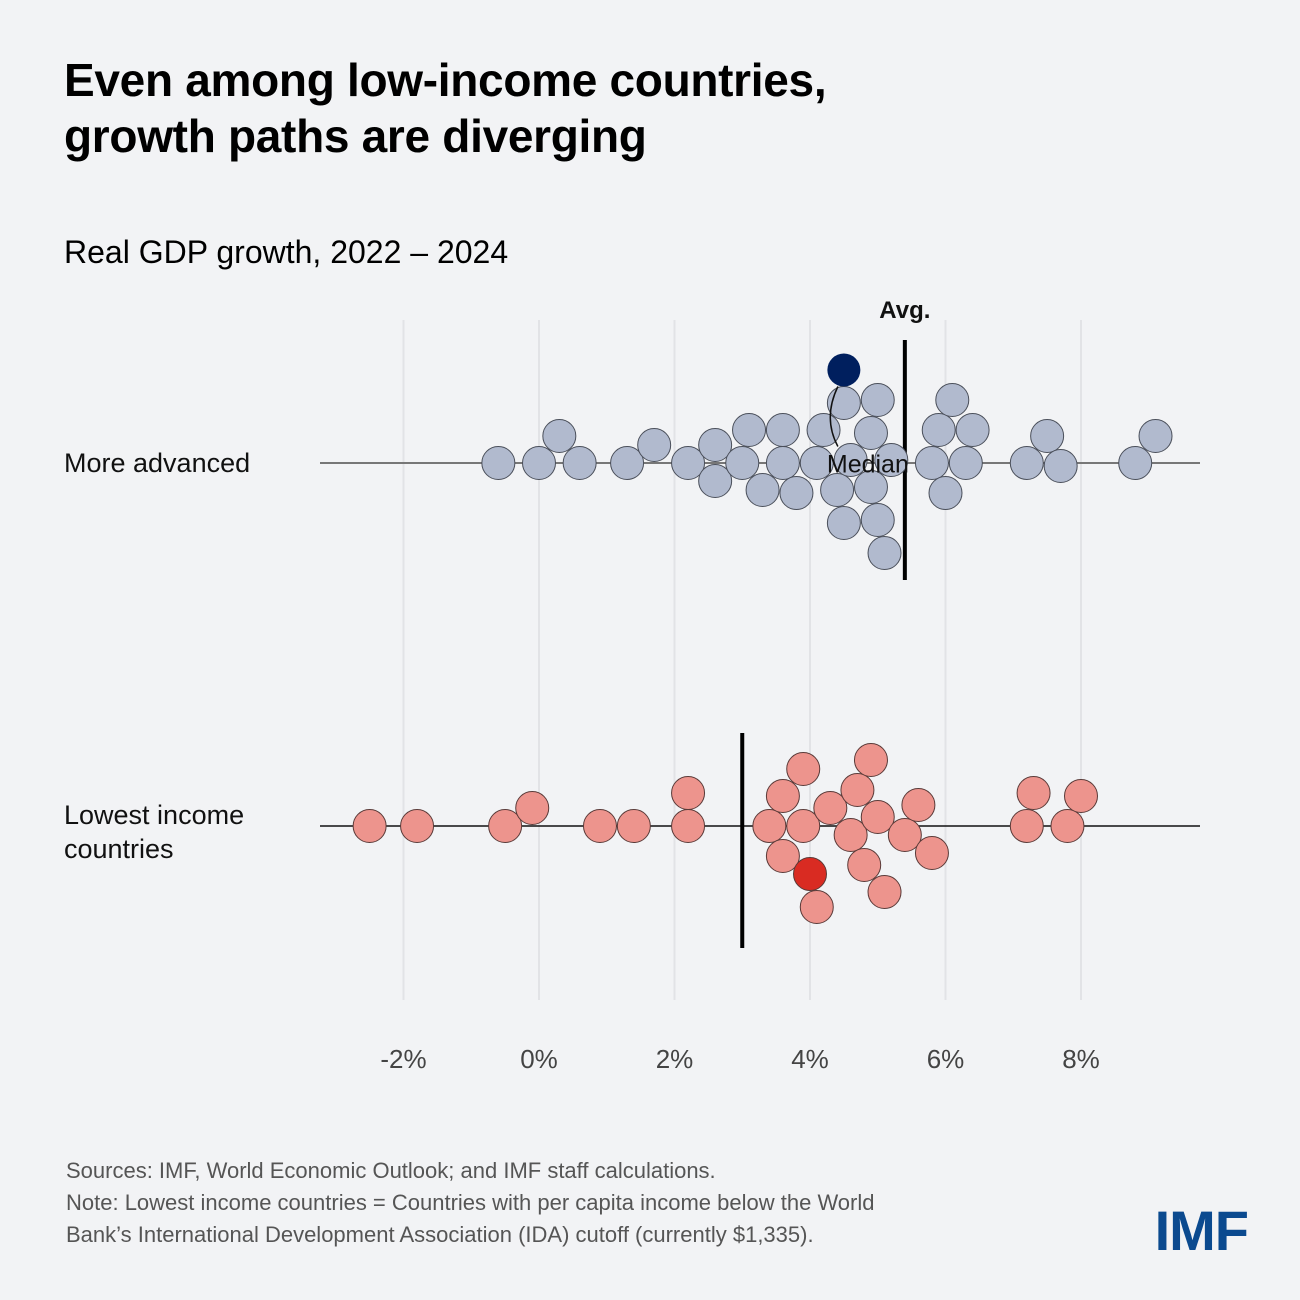  I want to click on annotations: Avg. Median, so click(879, 388).